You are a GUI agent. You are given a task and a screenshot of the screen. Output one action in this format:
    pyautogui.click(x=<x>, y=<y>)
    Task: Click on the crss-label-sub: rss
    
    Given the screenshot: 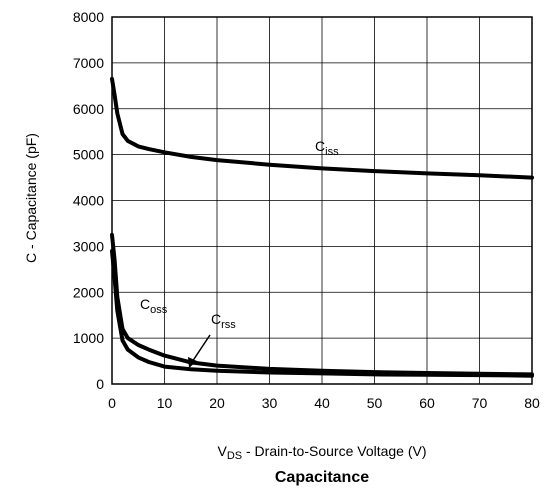 What is the action you would take?
    pyautogui.click(x=228, y=325)
    